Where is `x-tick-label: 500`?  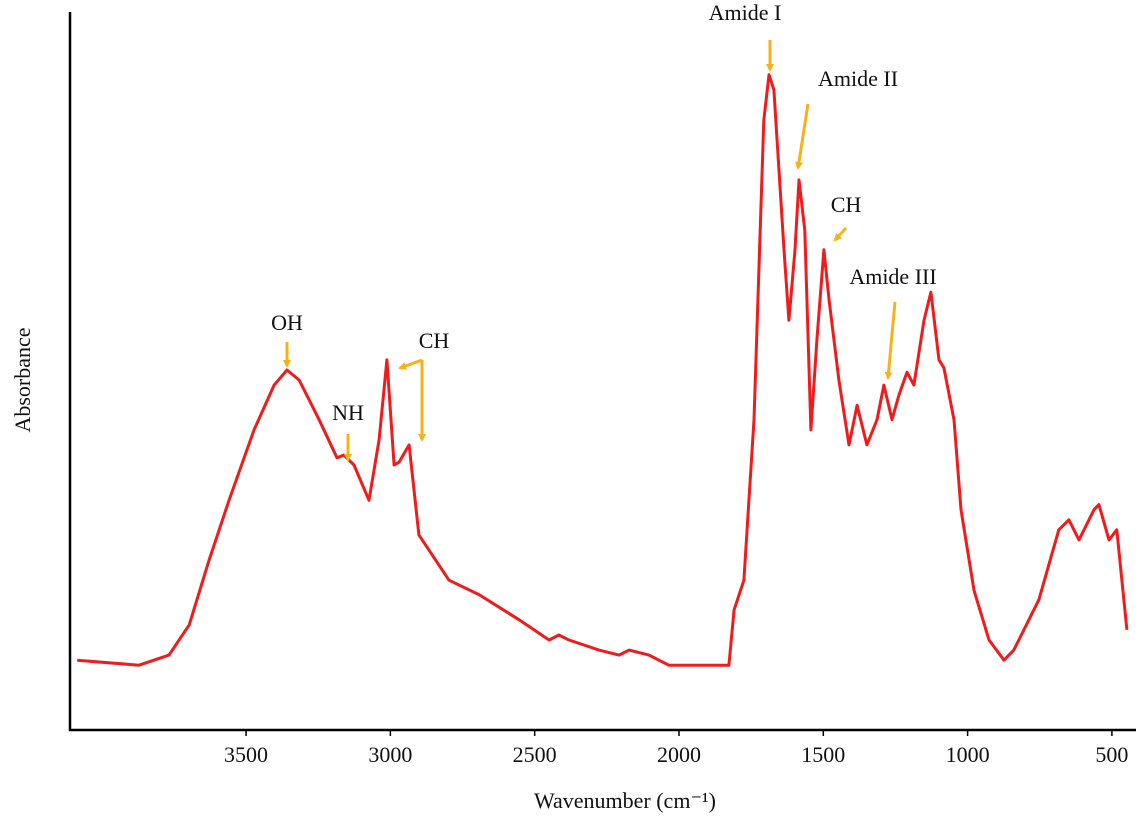 x-tick-label: 500 is located at coordinates (1111, 754).